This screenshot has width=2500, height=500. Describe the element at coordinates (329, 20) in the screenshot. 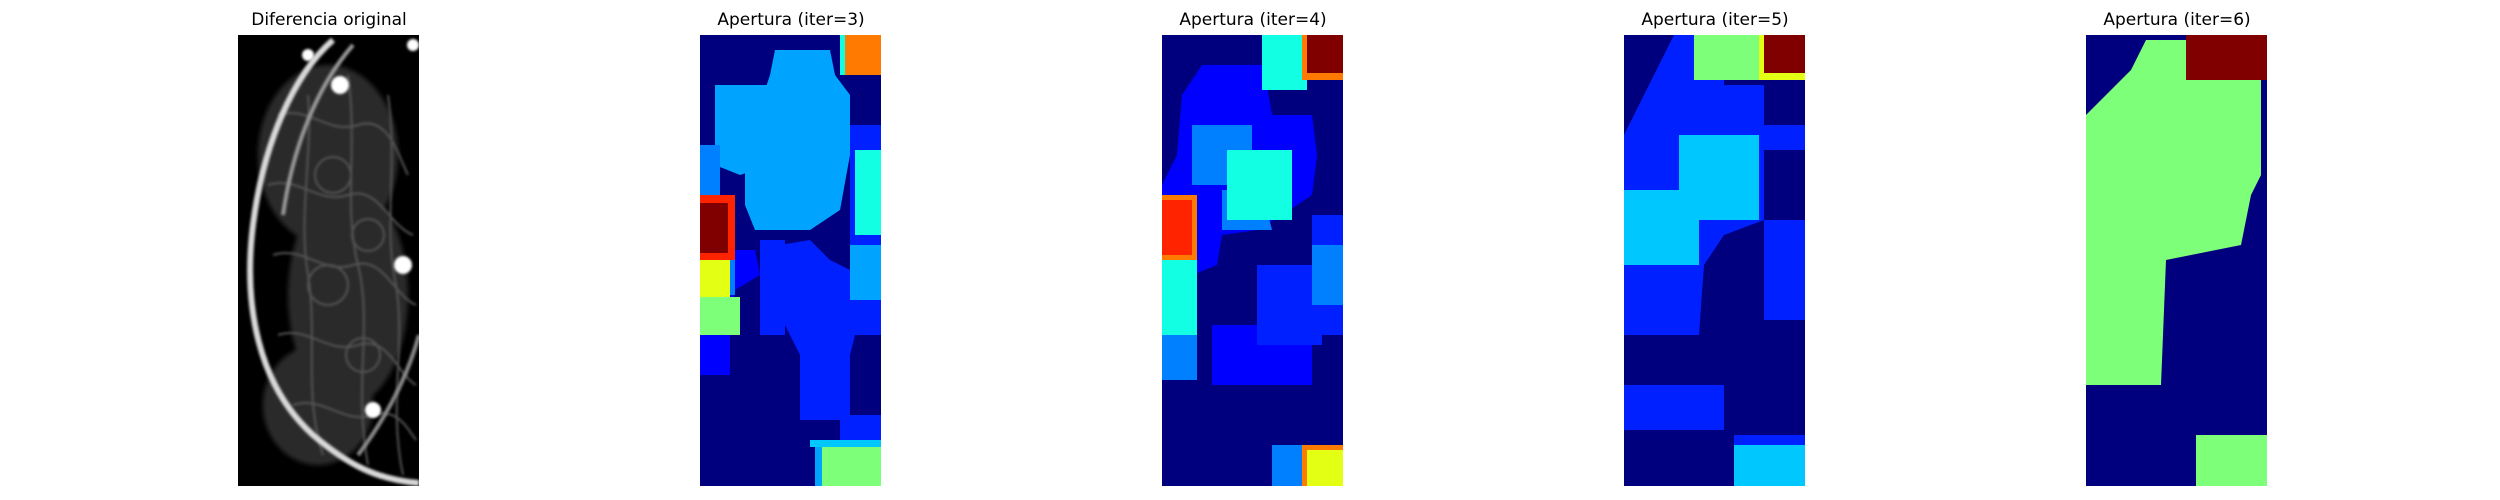

I see `panel-title: Diferencia original` at that location.